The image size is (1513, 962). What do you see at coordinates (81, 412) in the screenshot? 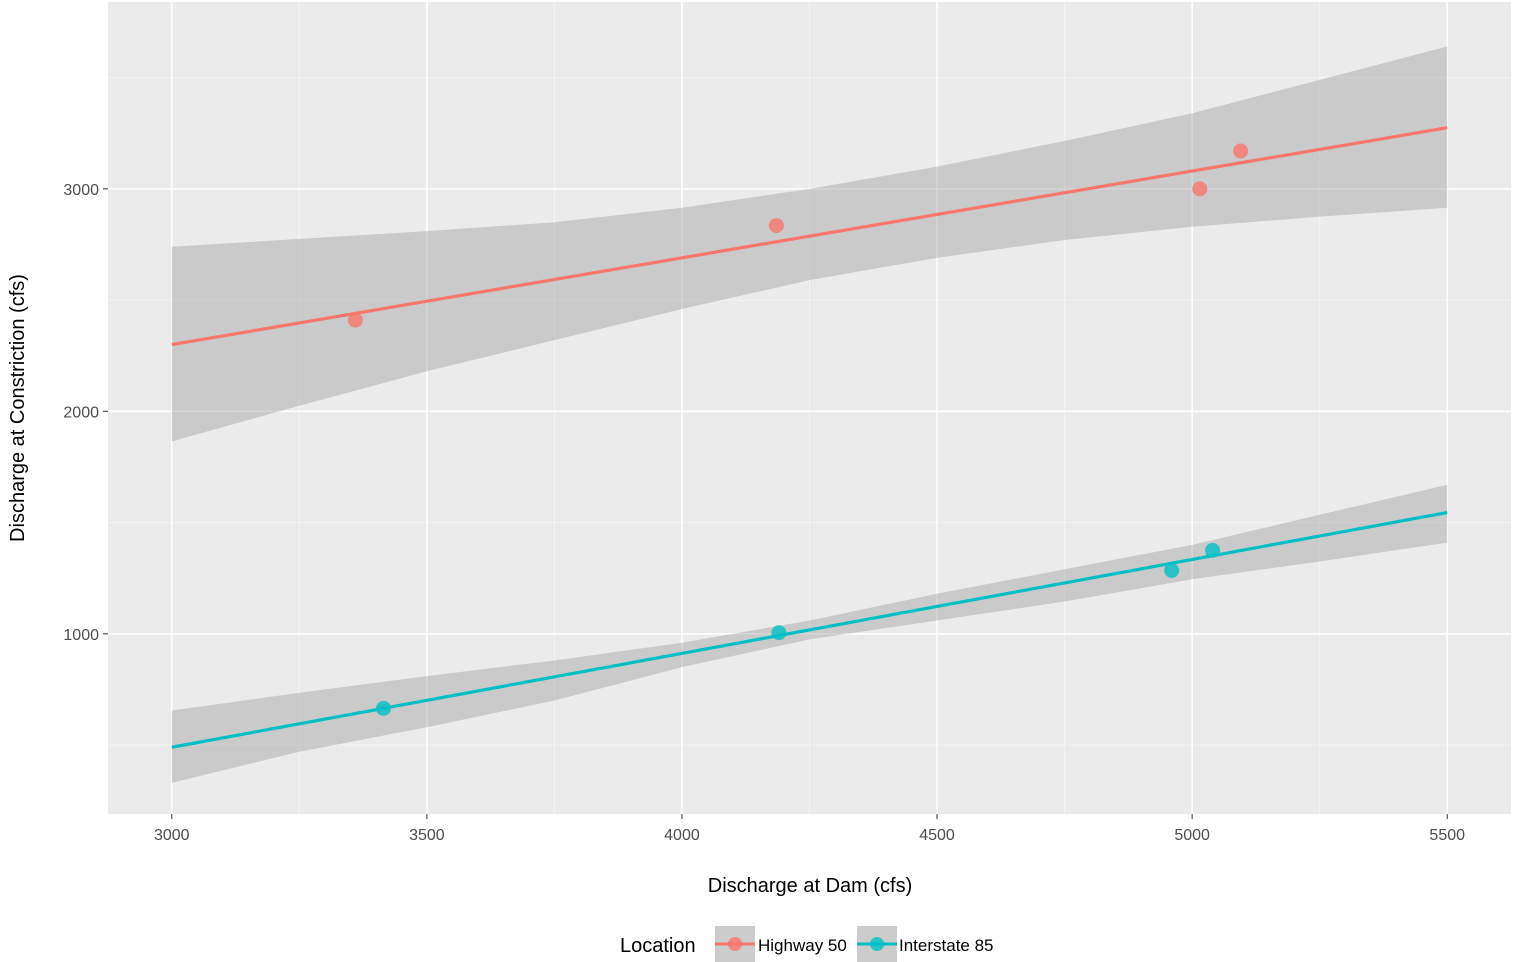
I see `y-tick-label: 2000` at bounding box center [81, 412].